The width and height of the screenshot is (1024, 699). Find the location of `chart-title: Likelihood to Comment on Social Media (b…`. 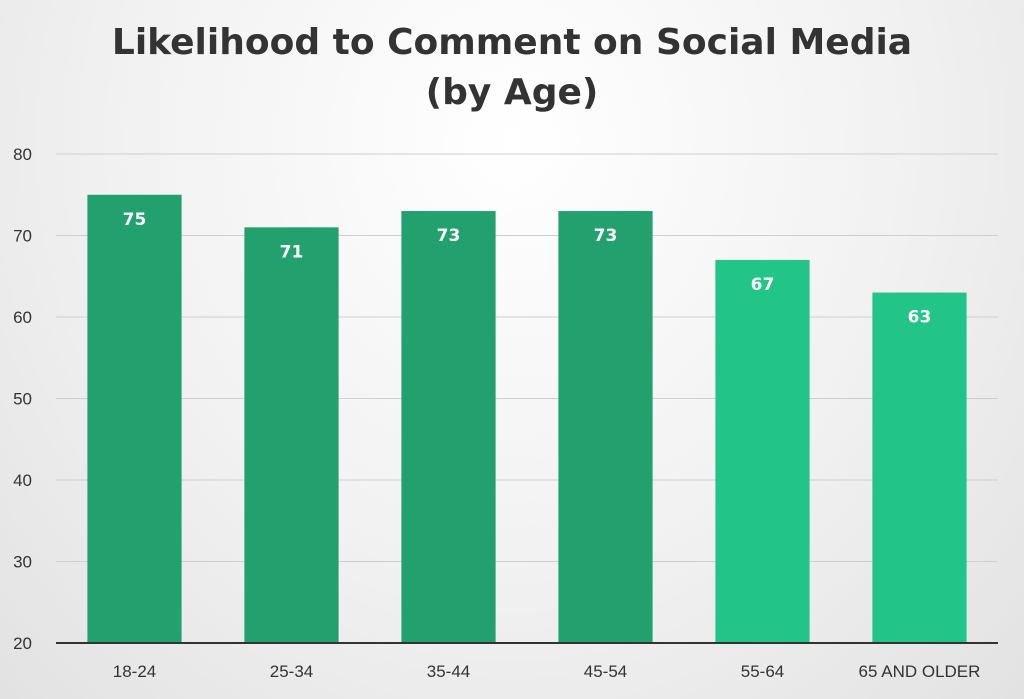

chart-title: Likelihood to Comment on Social Media (b… is located at coordinates (512, 68).